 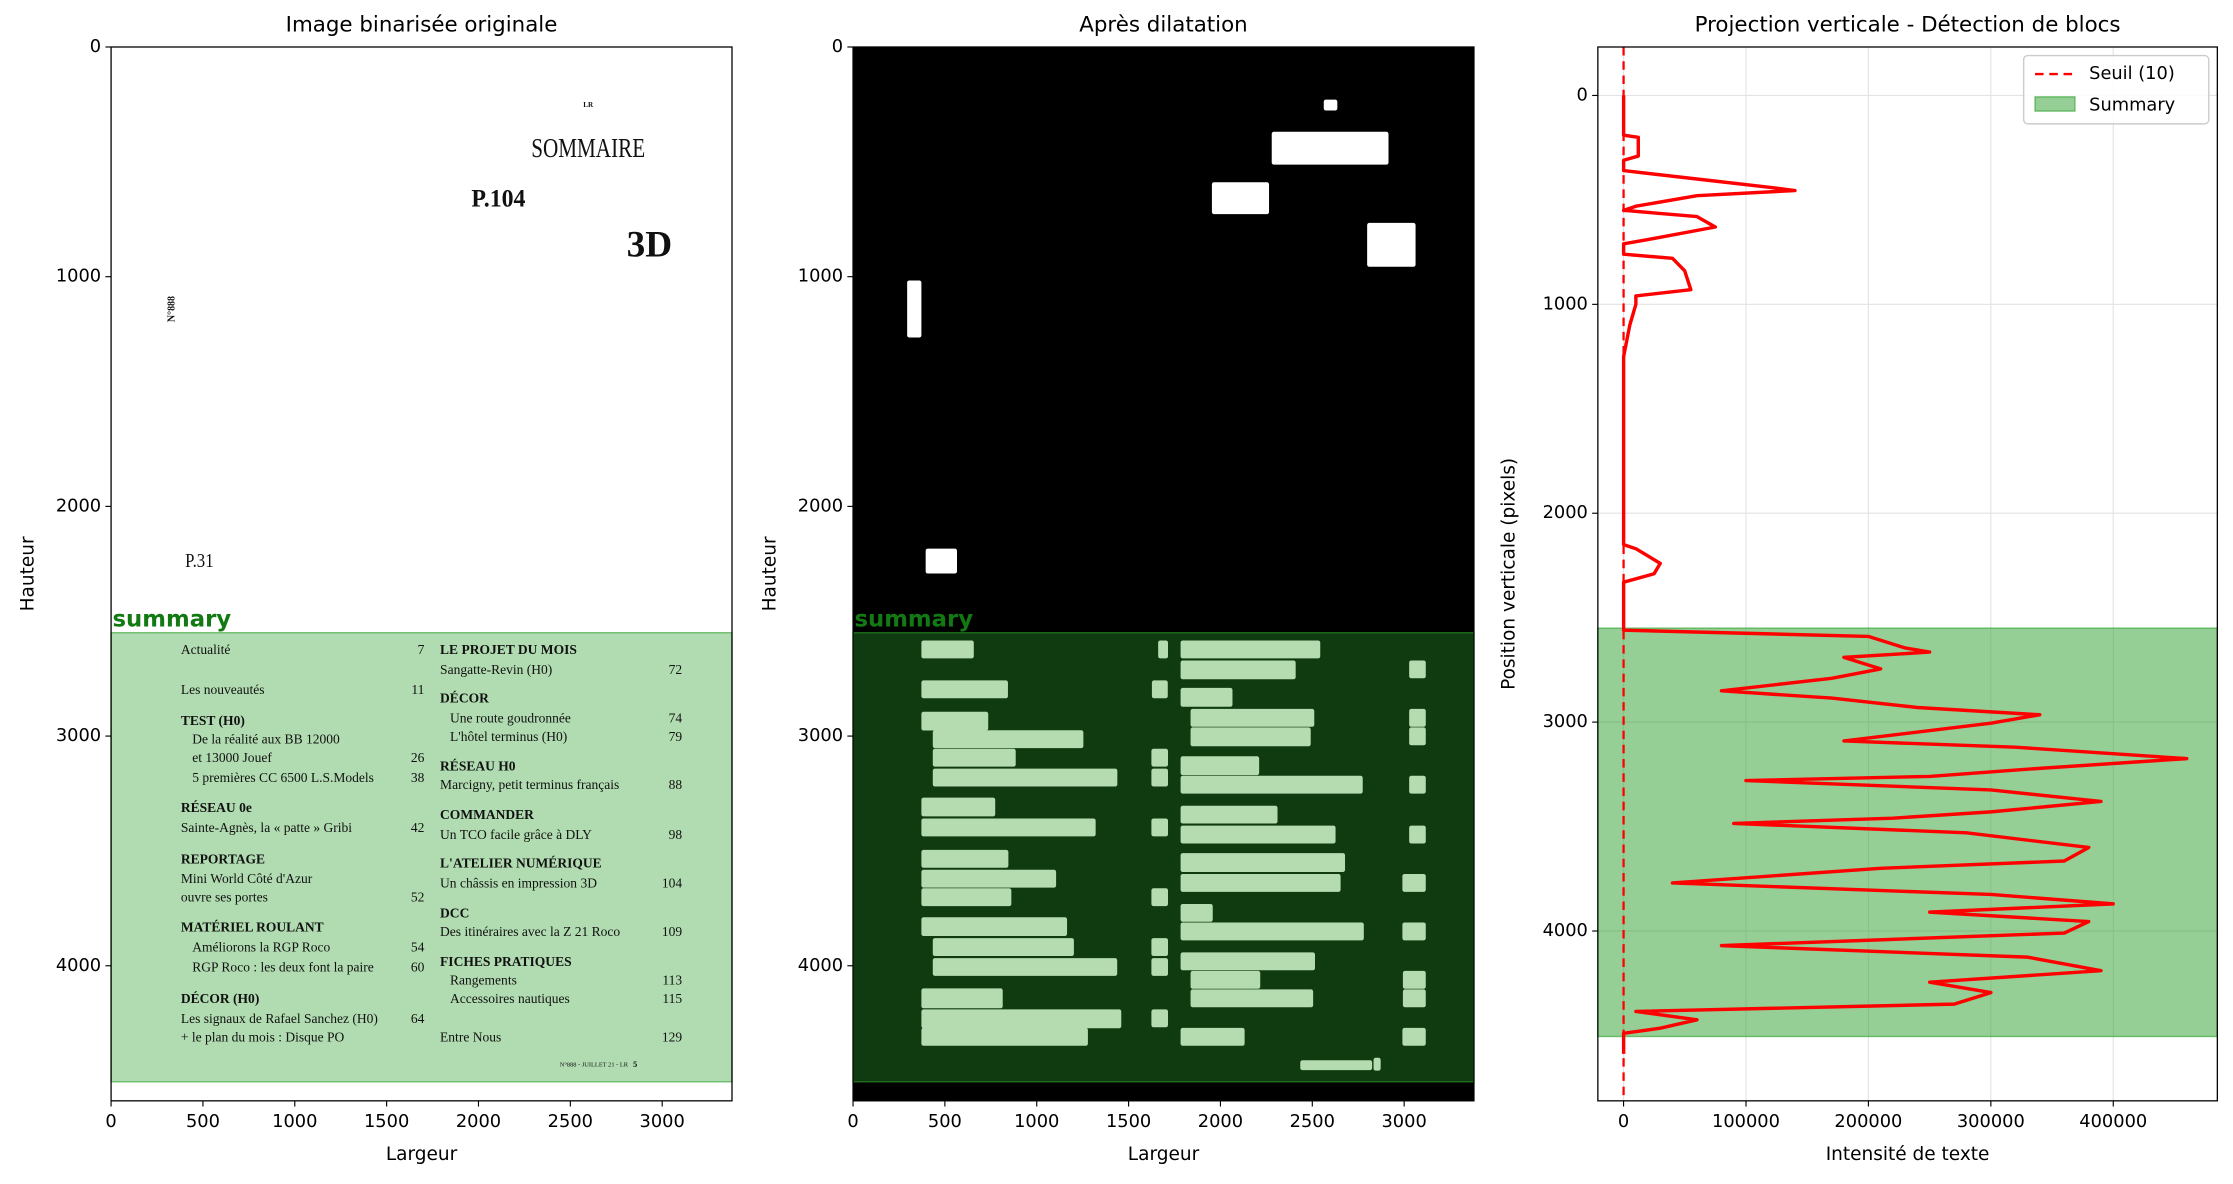 I want to click on x-tick-label: 500, so click(x=945, y=1121).